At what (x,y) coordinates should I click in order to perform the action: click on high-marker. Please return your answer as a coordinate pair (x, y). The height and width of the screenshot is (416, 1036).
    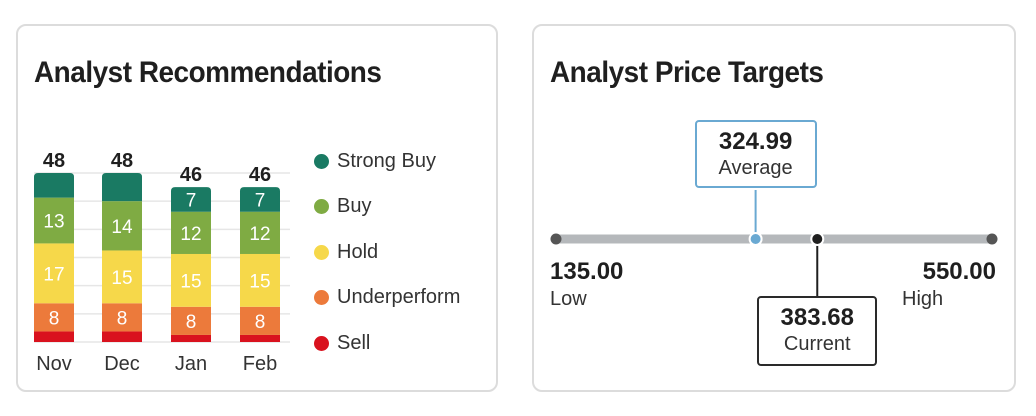
    Looking at the image, I should click on (992, 239).